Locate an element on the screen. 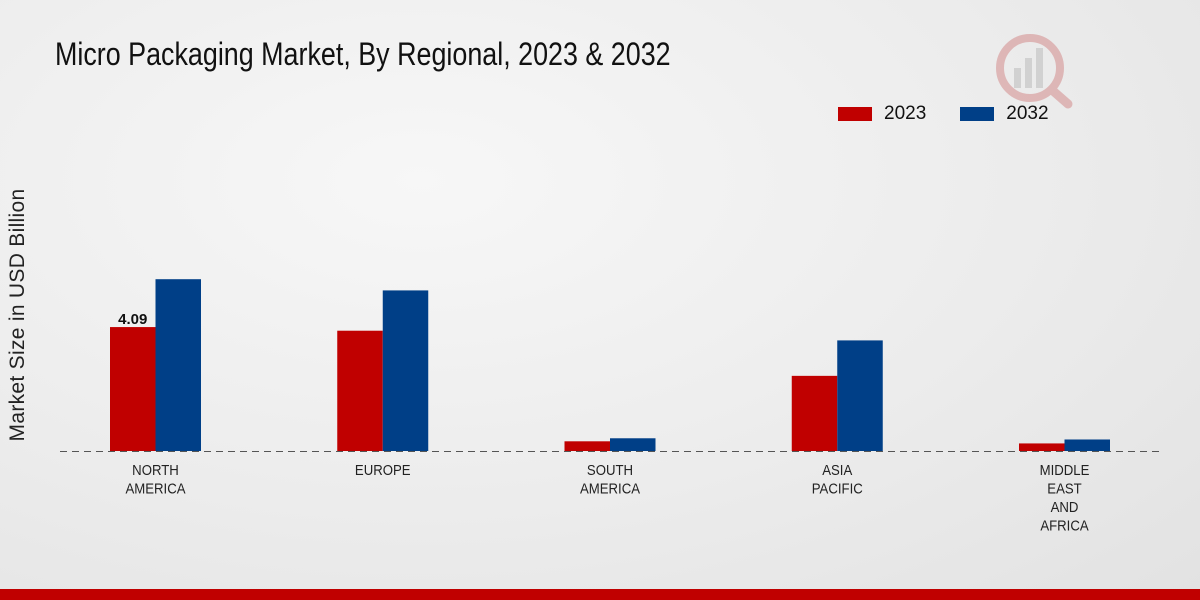 This screenshot has width=1200, height=600. x-tick-label: EUROPE is located at coordinates (383, 469).